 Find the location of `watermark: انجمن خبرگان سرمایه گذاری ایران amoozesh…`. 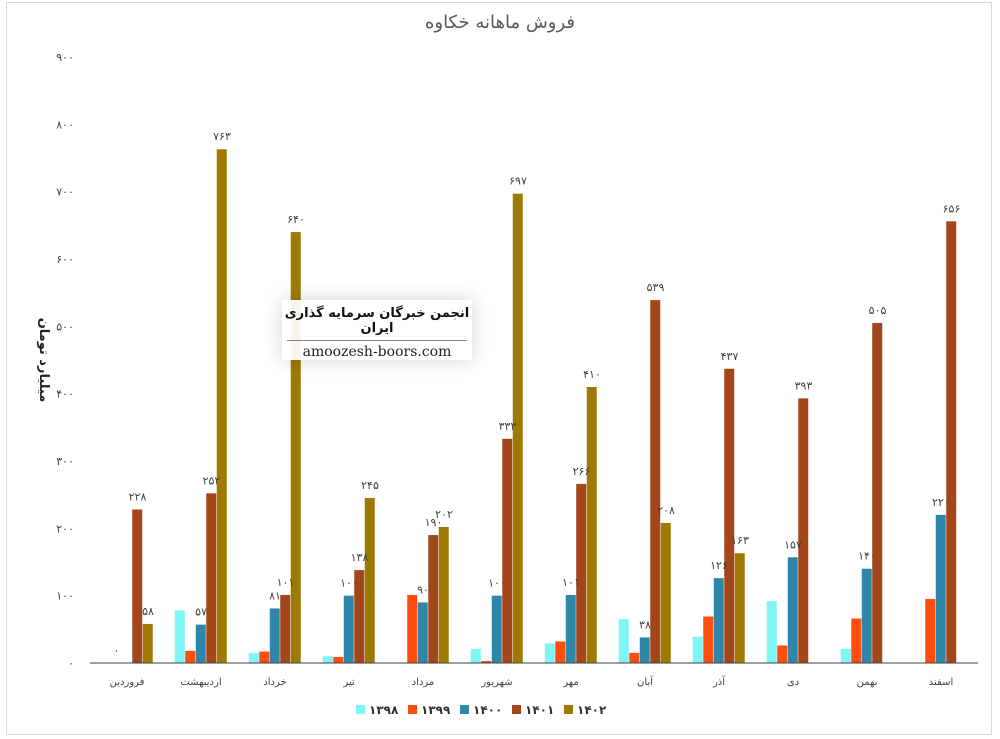

watermark: انجمن خبرگان سرمایه گذاری ایران amoozesh… is located at coordinates (377, 330).